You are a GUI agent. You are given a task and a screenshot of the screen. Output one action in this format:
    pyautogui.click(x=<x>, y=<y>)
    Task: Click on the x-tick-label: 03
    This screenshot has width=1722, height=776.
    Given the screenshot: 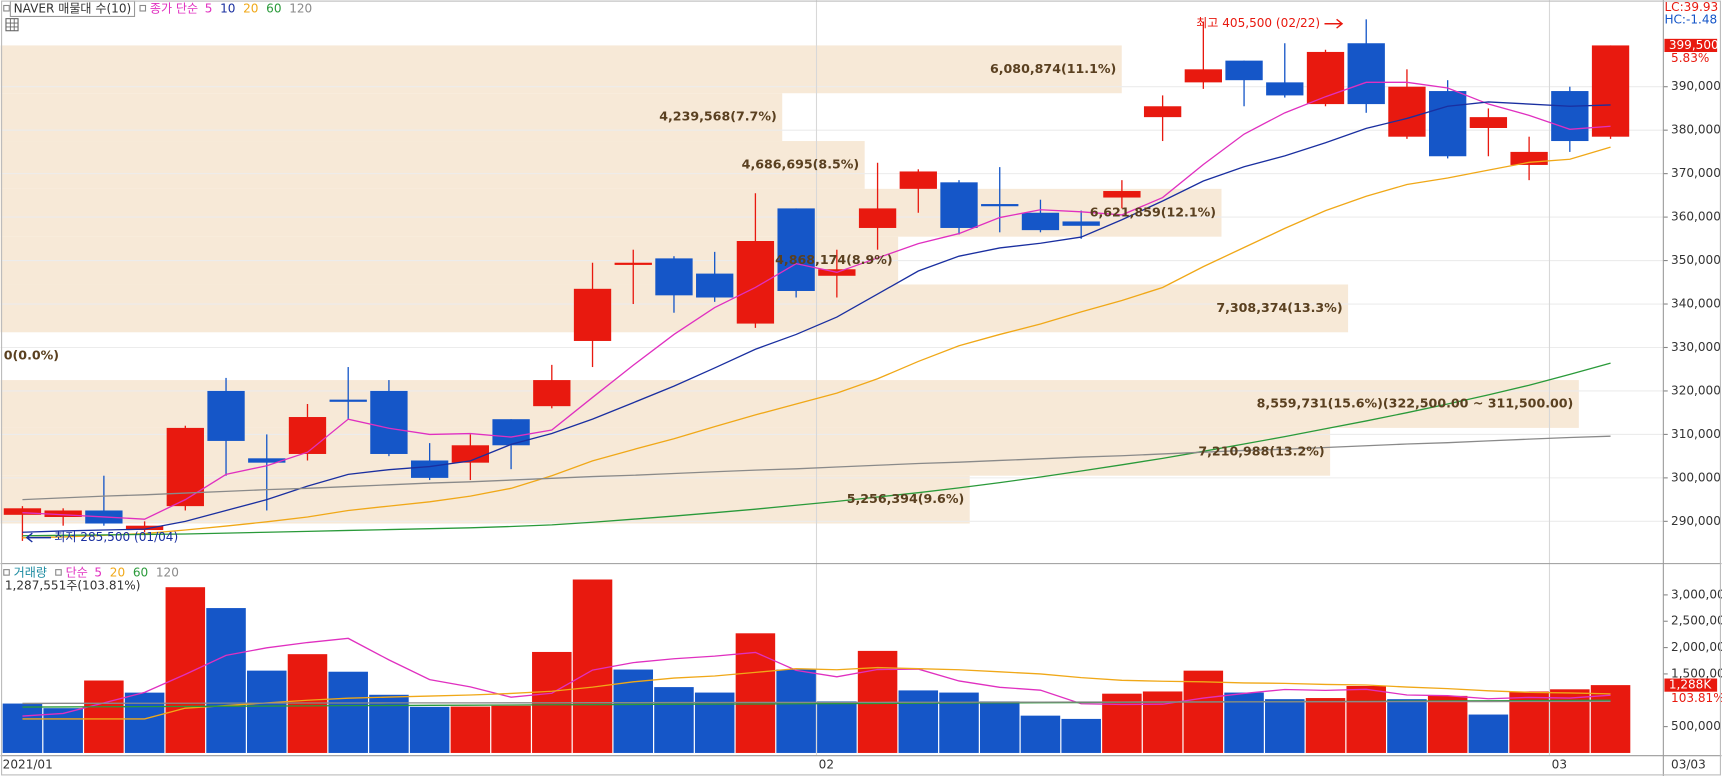 What is the action you would take?
    pyautogui.click(x=1559, y=765)
    